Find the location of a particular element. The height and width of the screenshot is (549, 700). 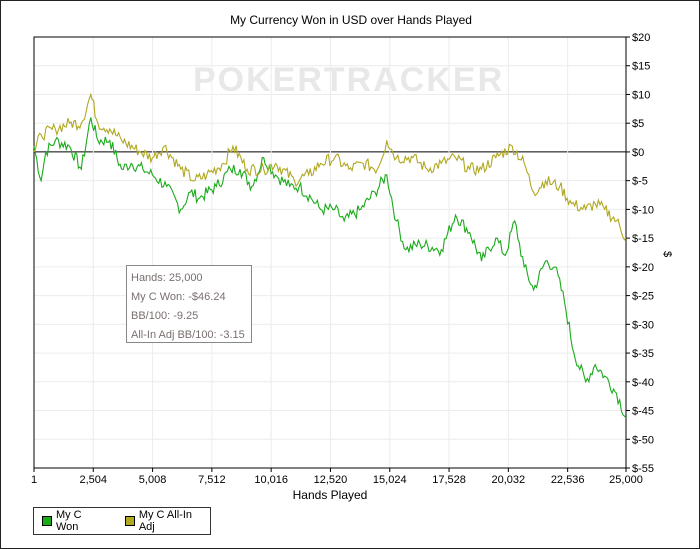

legend-item-won: My C Won is located at coordinates (74, 521).